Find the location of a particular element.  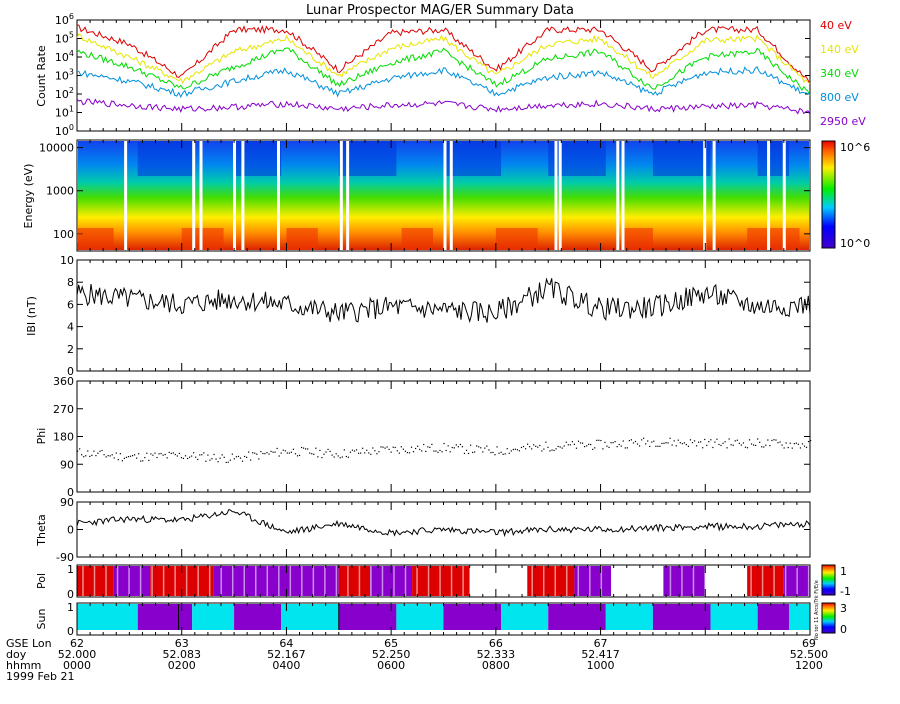

count-rate-legend-2: 340 eV is located at coordinates (839, 73).